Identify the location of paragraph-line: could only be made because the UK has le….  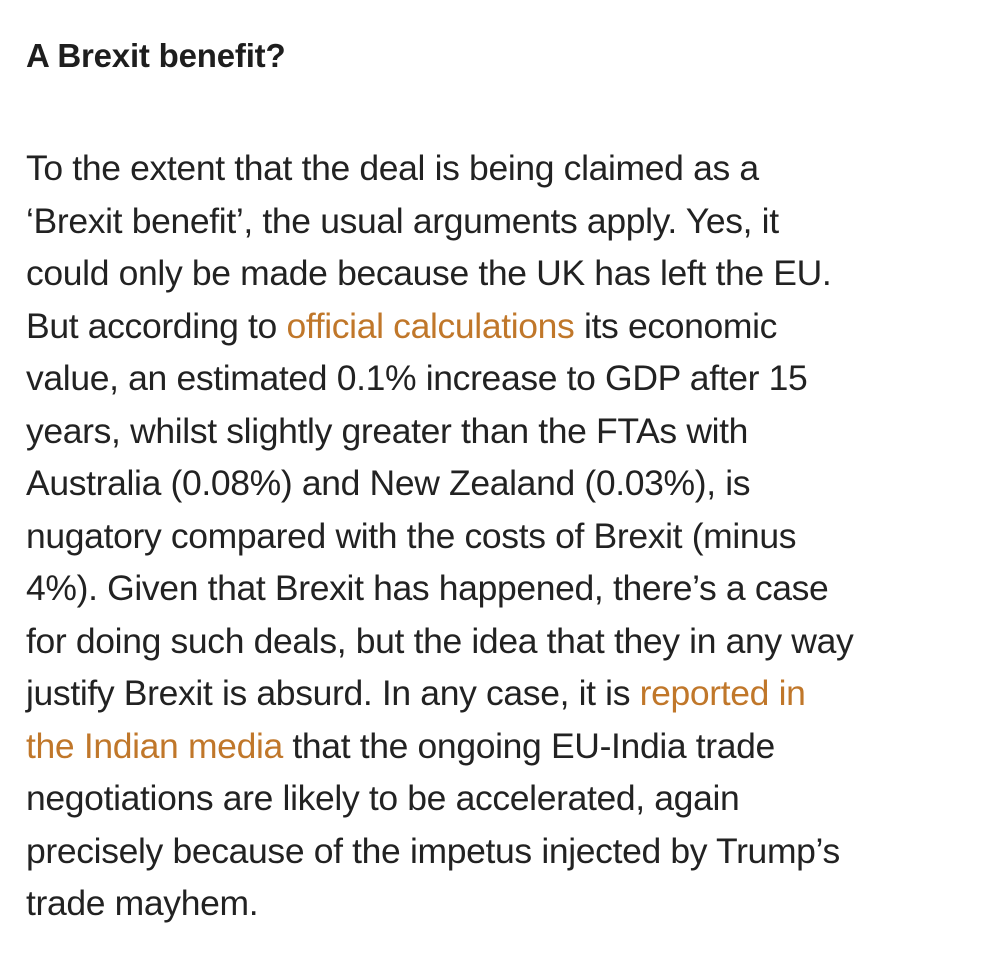
(429, 273).